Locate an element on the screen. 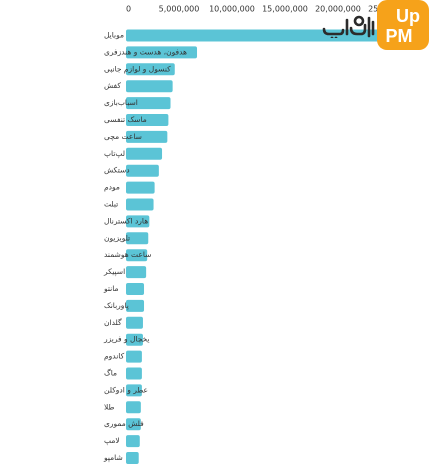 This screenshot has width=429, height=470. category-label: ساعت مچی is located at coordinates (123, 136).